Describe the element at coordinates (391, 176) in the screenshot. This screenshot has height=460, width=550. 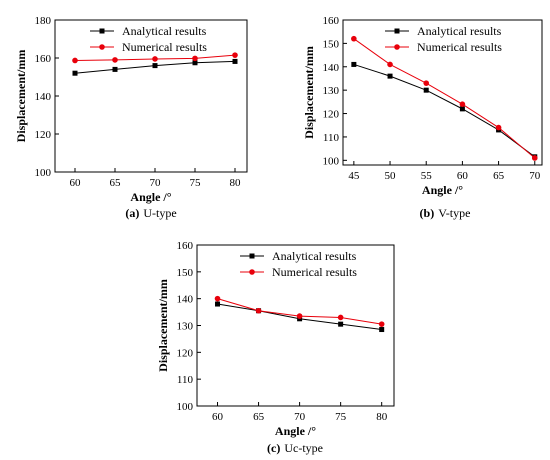
I see `x-tick-label: 50` at that location.